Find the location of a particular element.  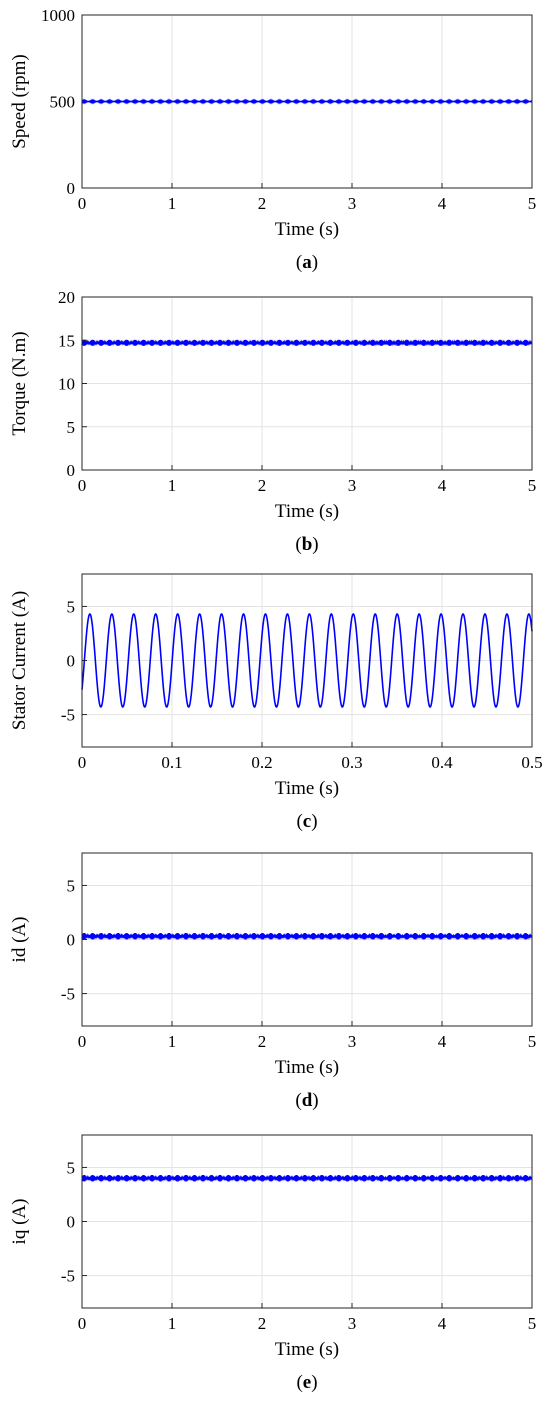

x-tick-label: 0.1 is located at coordinates (171, 762).